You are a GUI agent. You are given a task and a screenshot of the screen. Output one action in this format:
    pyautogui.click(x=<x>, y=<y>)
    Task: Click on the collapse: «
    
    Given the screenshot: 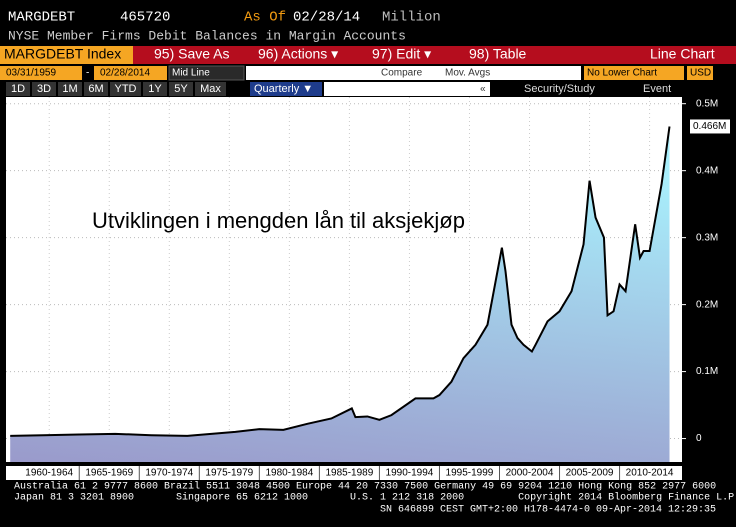 What is the action you would take?
    pyautogui.click(x=483, y=89)
    